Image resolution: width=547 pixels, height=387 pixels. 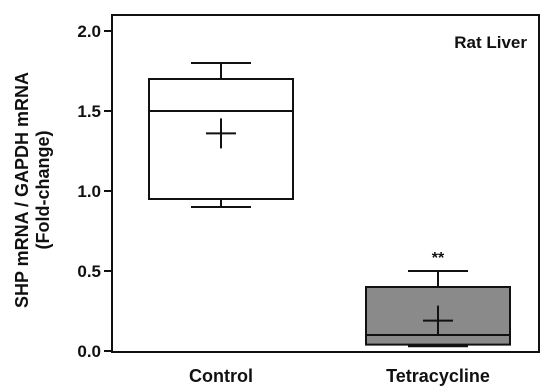 I want to click on x-axis-category-labels: Control Tetracycline, so click(x=339, y=376).